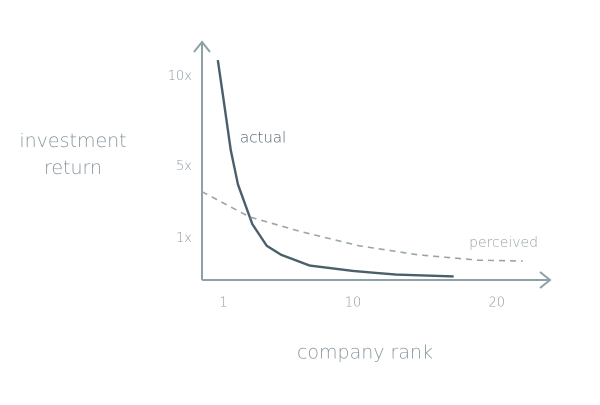 The width and height of the screenshot is (600, 405). Describe the element at coordinates (202, 46) in the screenshot. I see `y-axis-arrow` at that location.